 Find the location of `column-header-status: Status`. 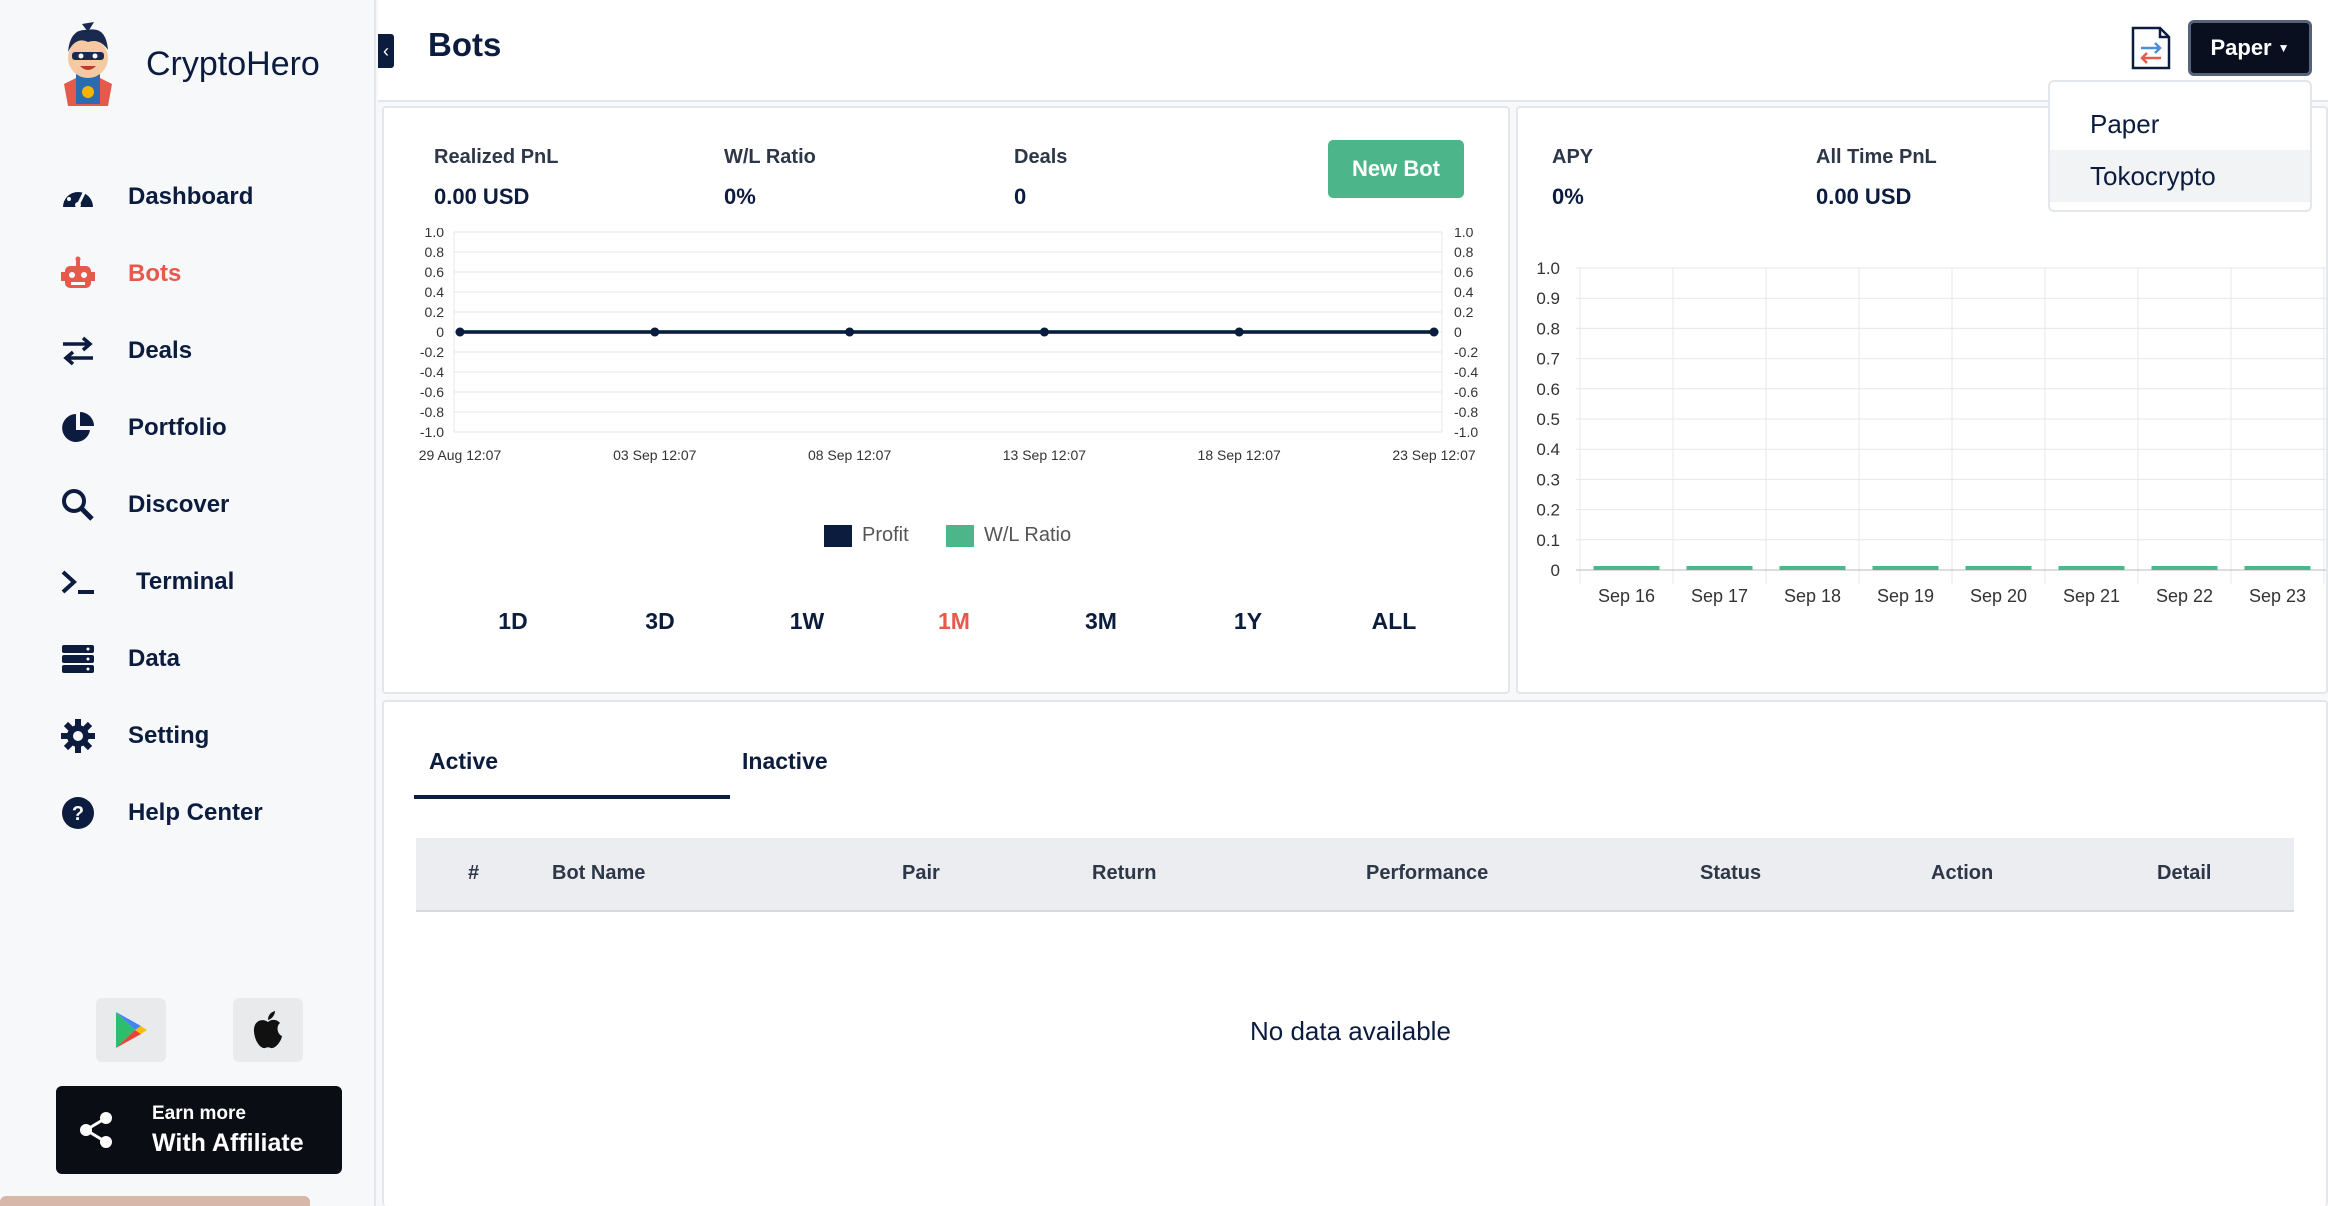

column-header-status: Status is located at coordinates (1731, 873).